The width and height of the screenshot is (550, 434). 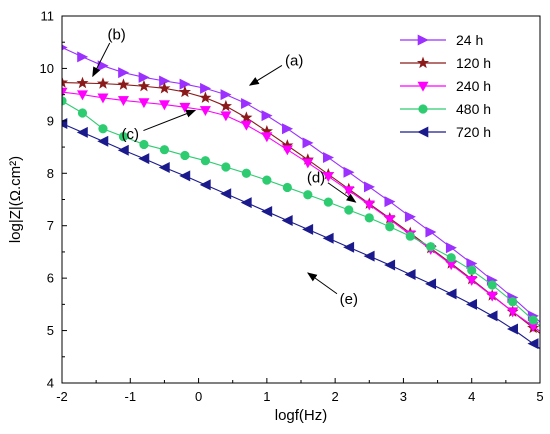 I want to click on x-tick-label: 4, so click(x=471, y=396).